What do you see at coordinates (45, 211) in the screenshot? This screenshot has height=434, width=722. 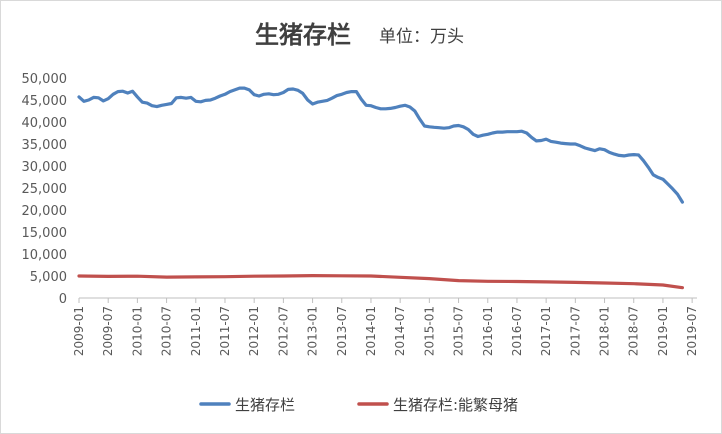 I see `y-tick-label: 20,000` at bounding box center [45, 211].